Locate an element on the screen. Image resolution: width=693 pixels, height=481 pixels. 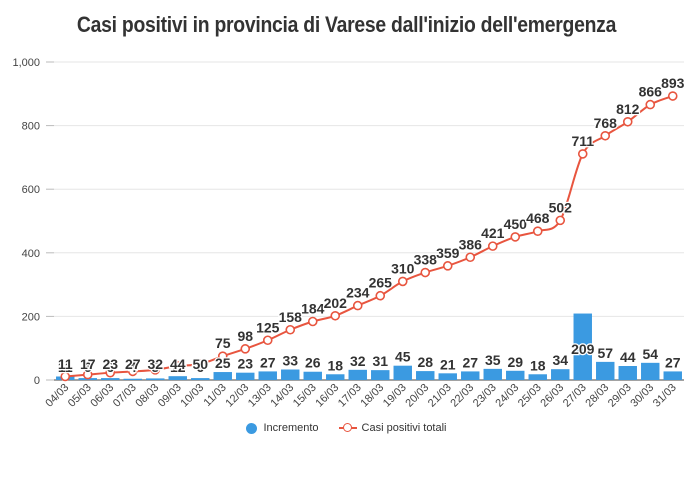
x-tick-label: 31/03 is located at coordinates (665, 396).